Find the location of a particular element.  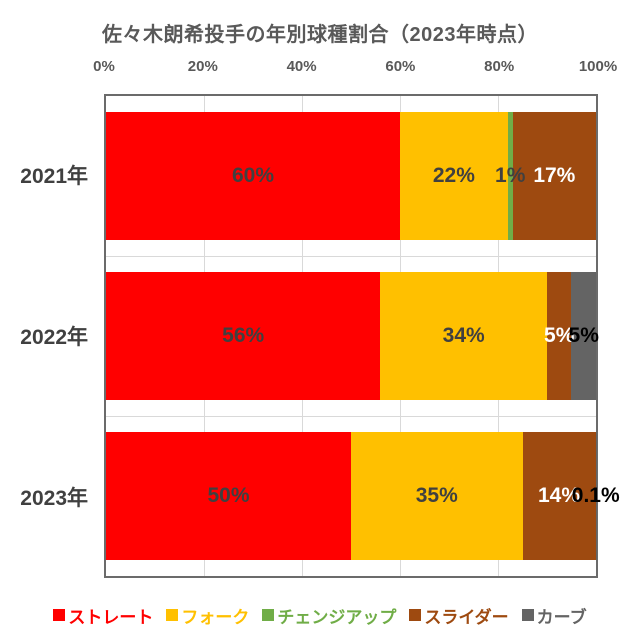

bar-segment-スライダー: 14% is located at coordinates (559, 495).